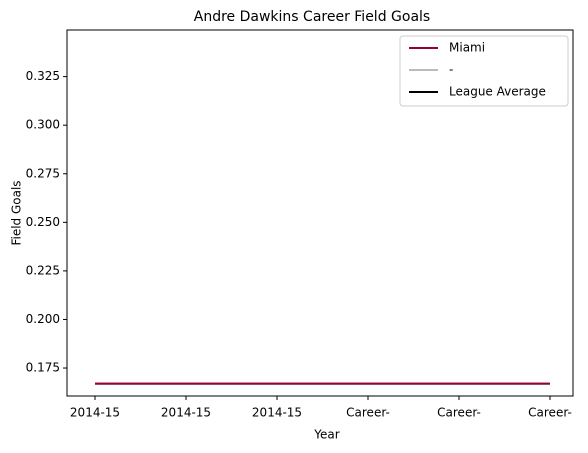  What do you see at coordinates (326, 435) in the screenshot?
I see `x-axis-label: Year` at bounding box center [326, 435].